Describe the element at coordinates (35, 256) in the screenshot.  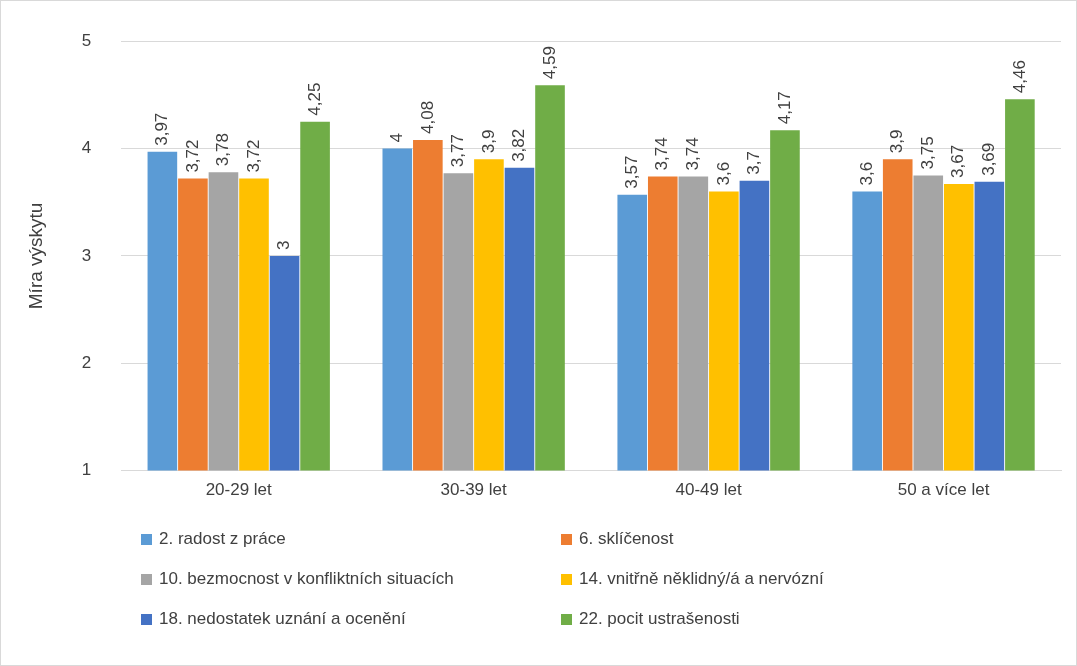
I see `y-axis-title: Míra výskytu` at that location.